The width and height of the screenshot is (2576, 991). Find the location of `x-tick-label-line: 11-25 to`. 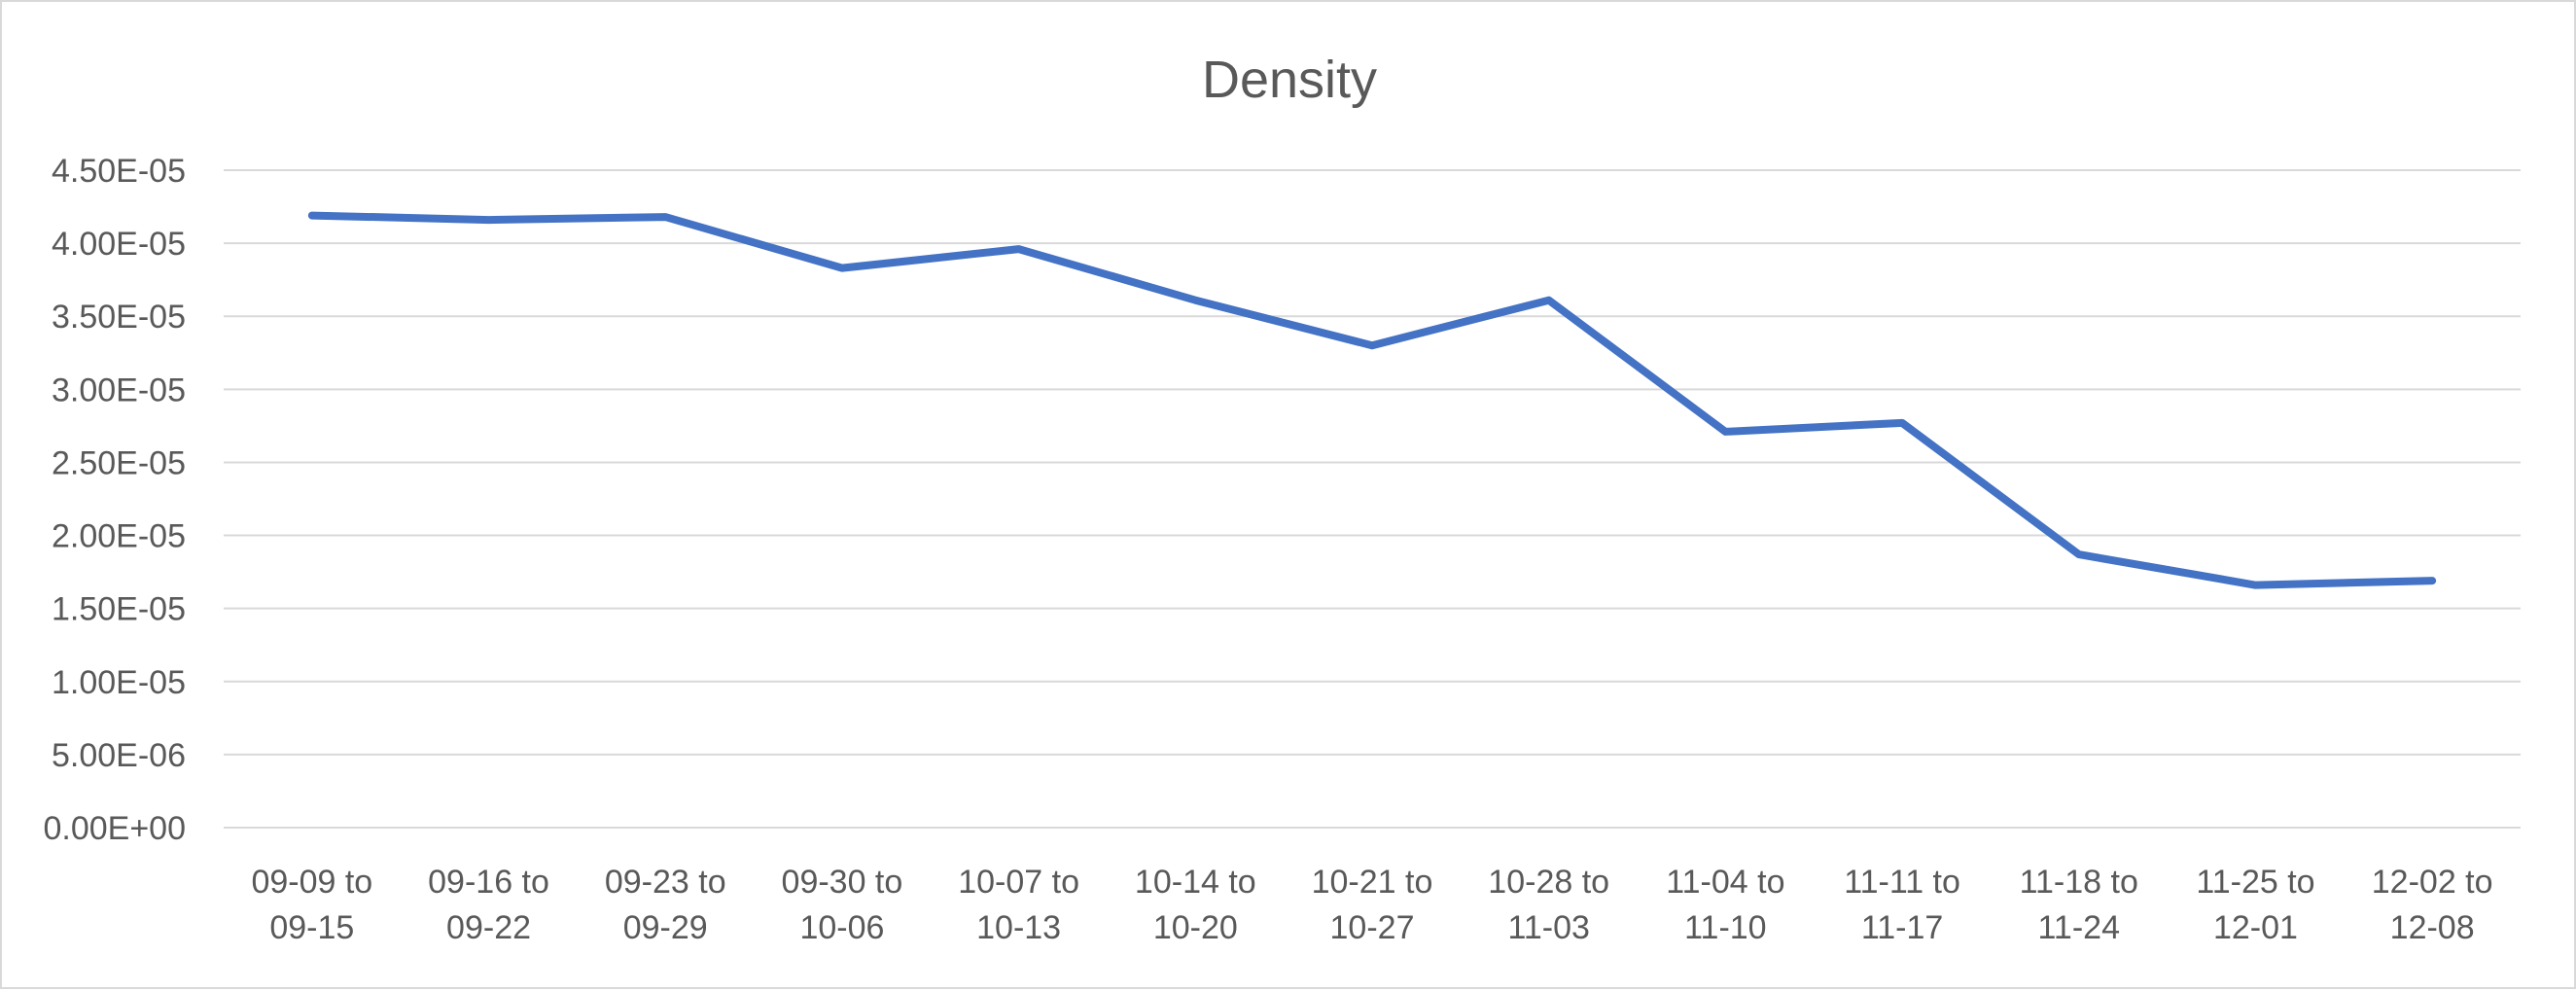

x-tick-label-line: 11-25 to is located at coordinates (2255, 882).